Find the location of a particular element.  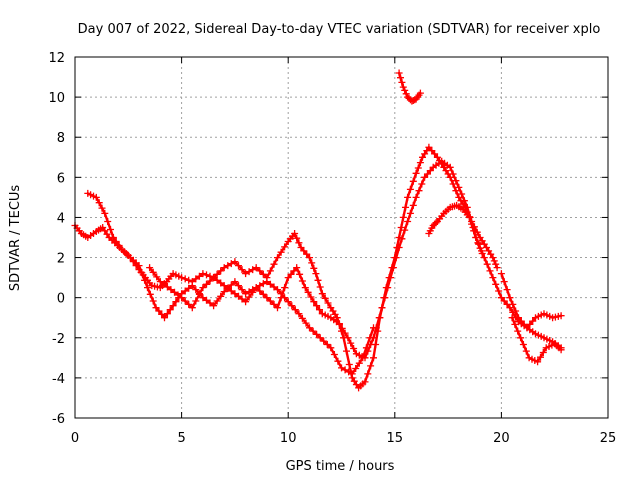

y-tick-label: 6 is located at coordinates (61, 178).